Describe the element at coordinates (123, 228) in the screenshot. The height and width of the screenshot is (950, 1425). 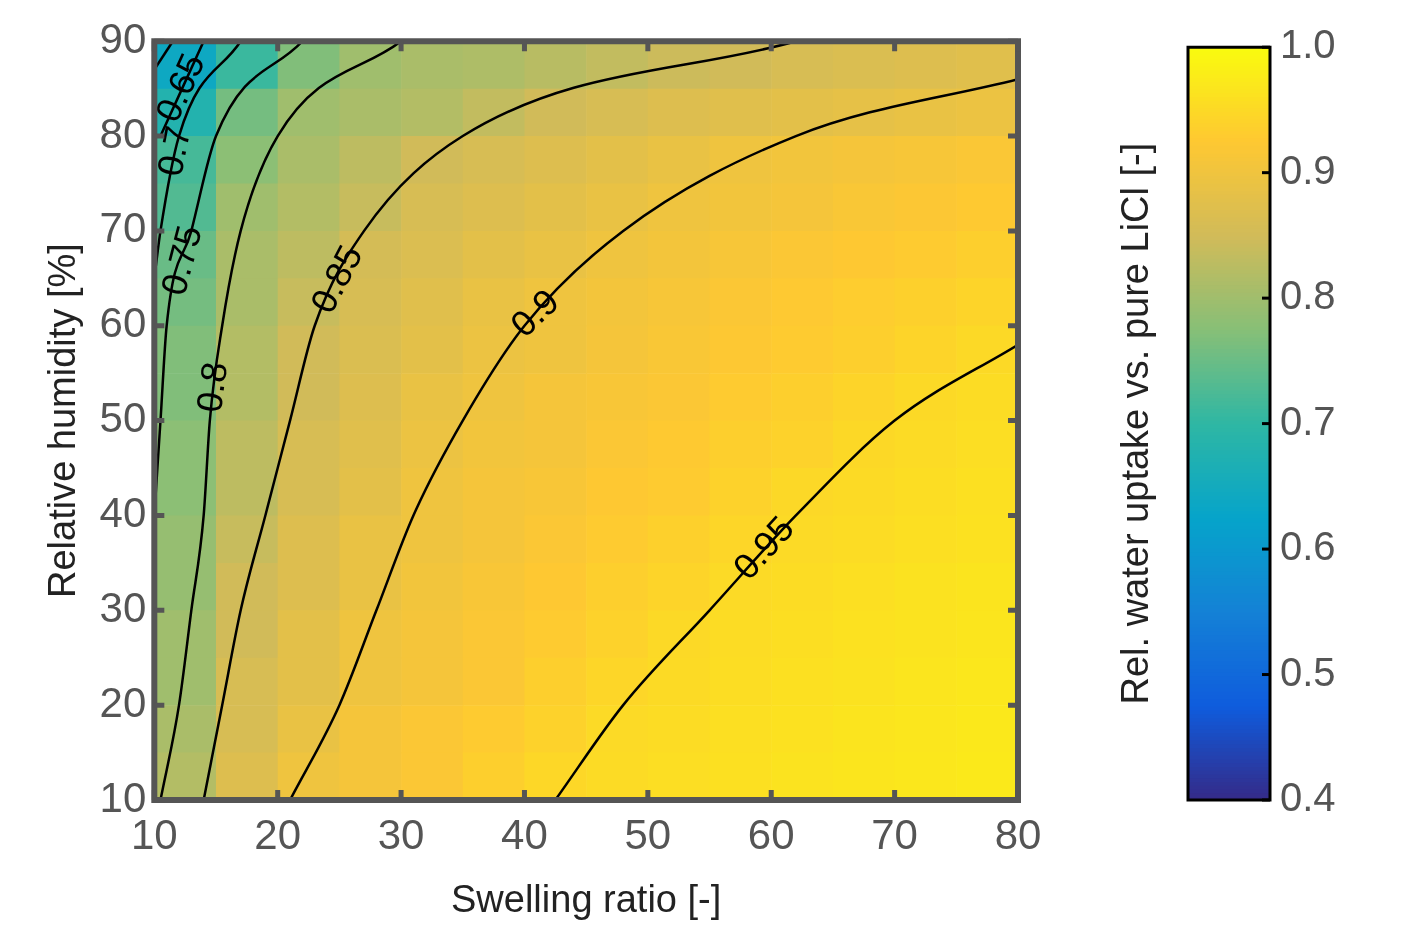
I see `y-tick-label: 70` at that location.